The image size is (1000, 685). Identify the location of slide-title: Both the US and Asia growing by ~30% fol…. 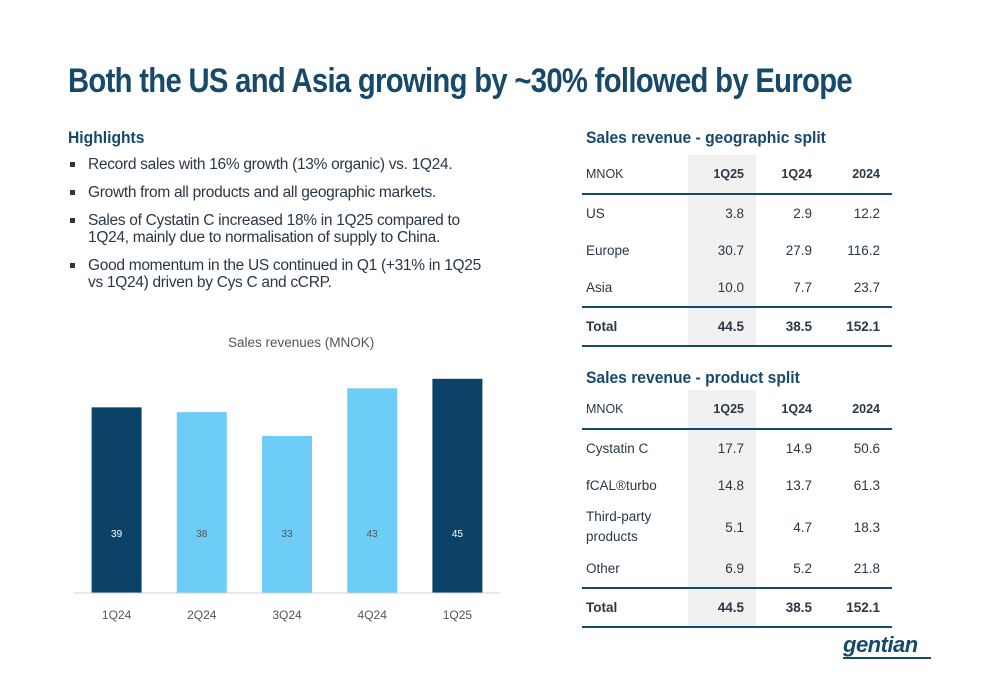
(460, 81).